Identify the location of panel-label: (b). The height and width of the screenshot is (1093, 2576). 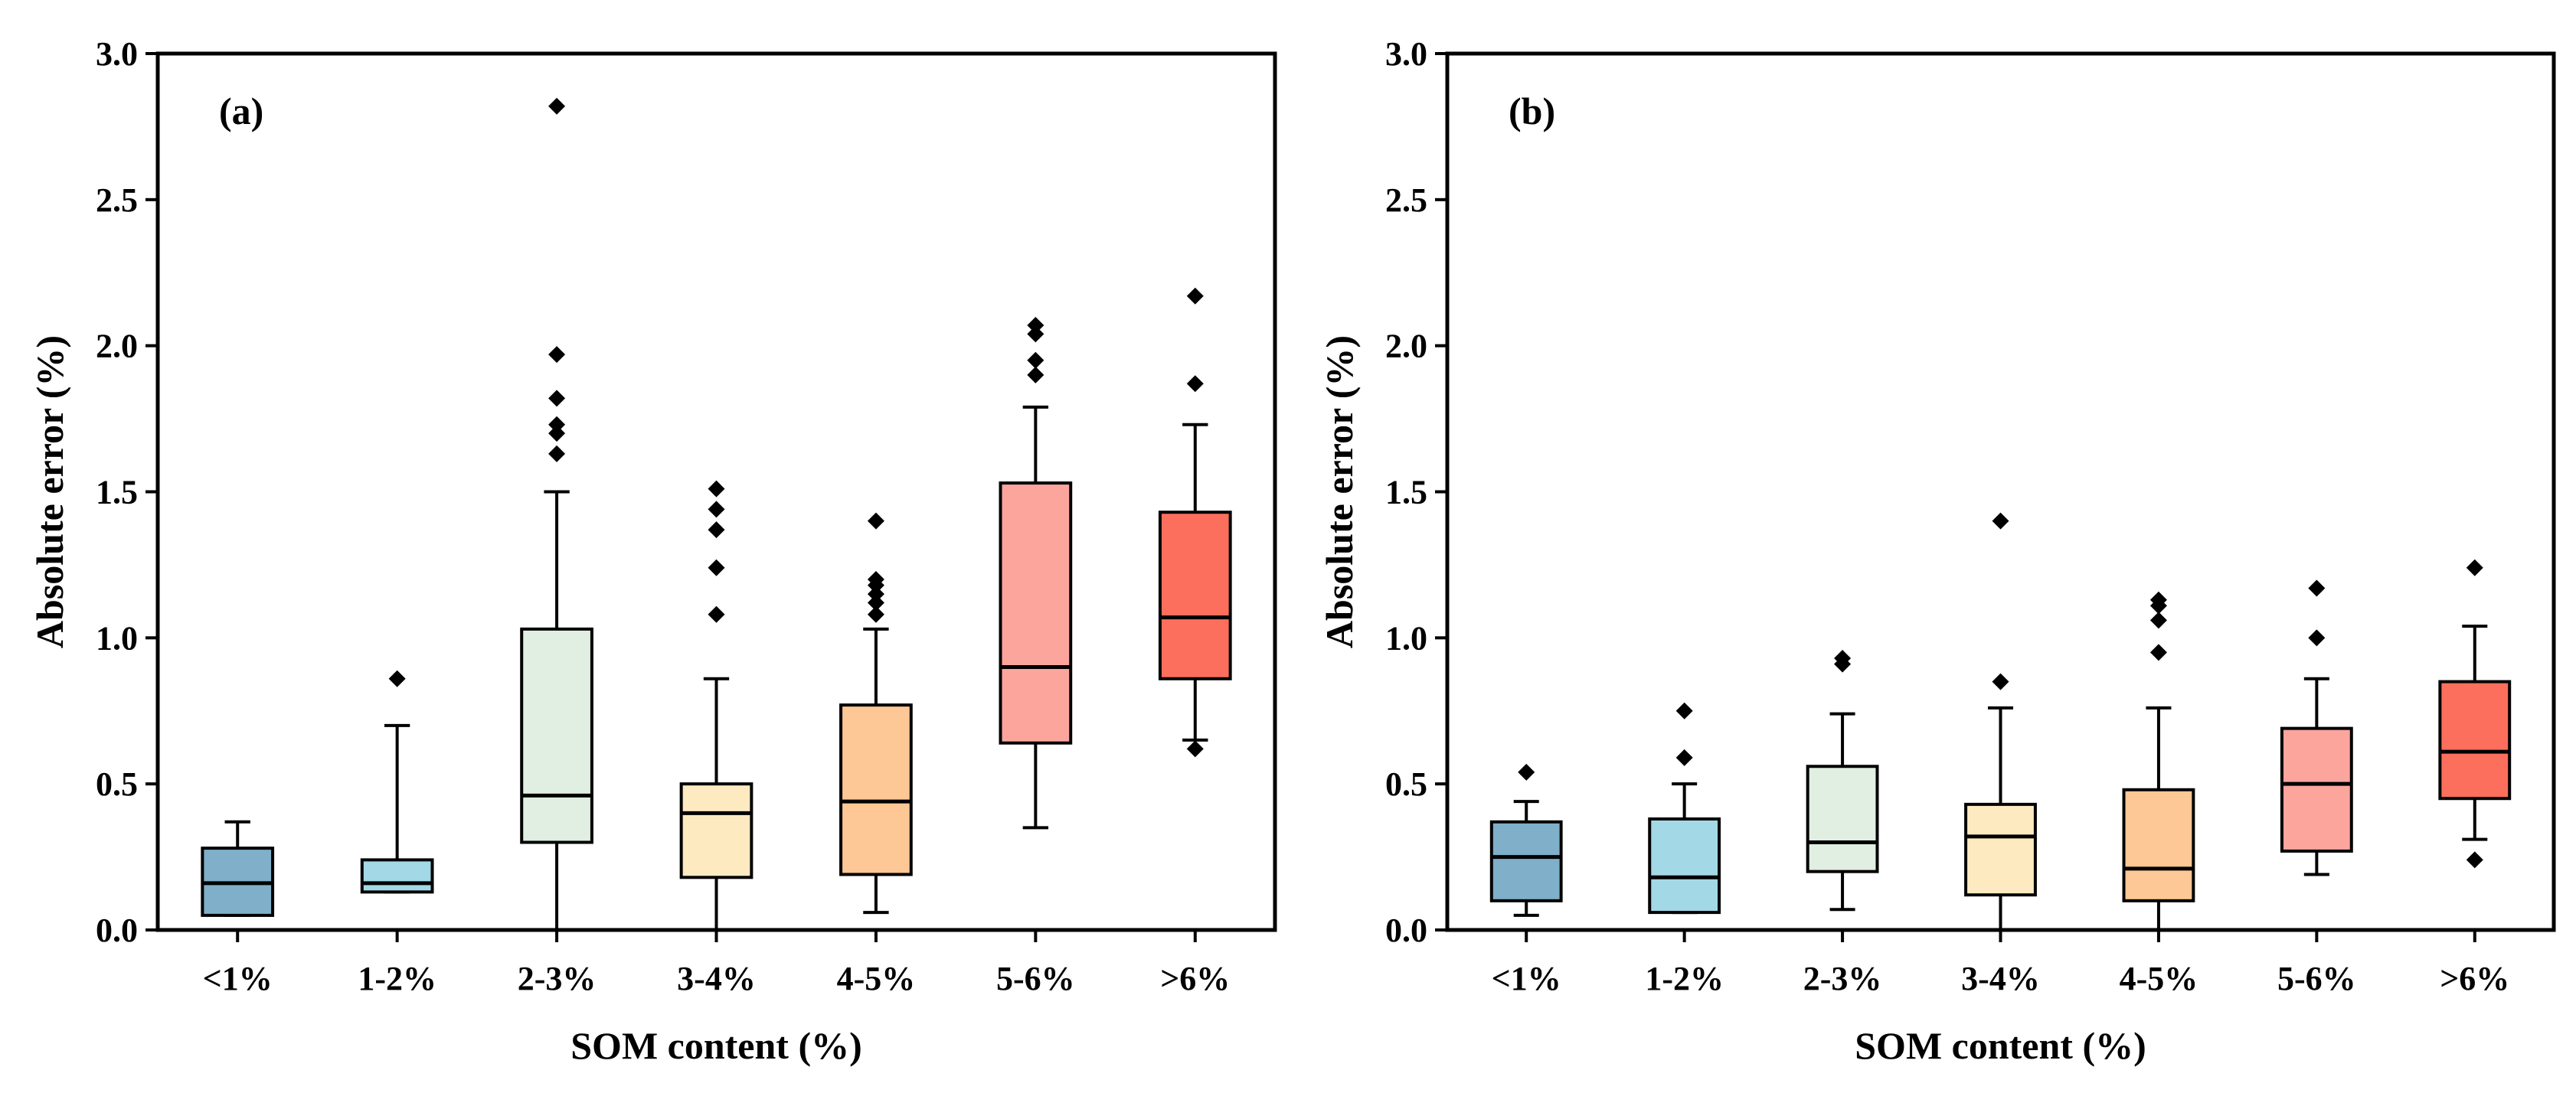
(1532, 111).